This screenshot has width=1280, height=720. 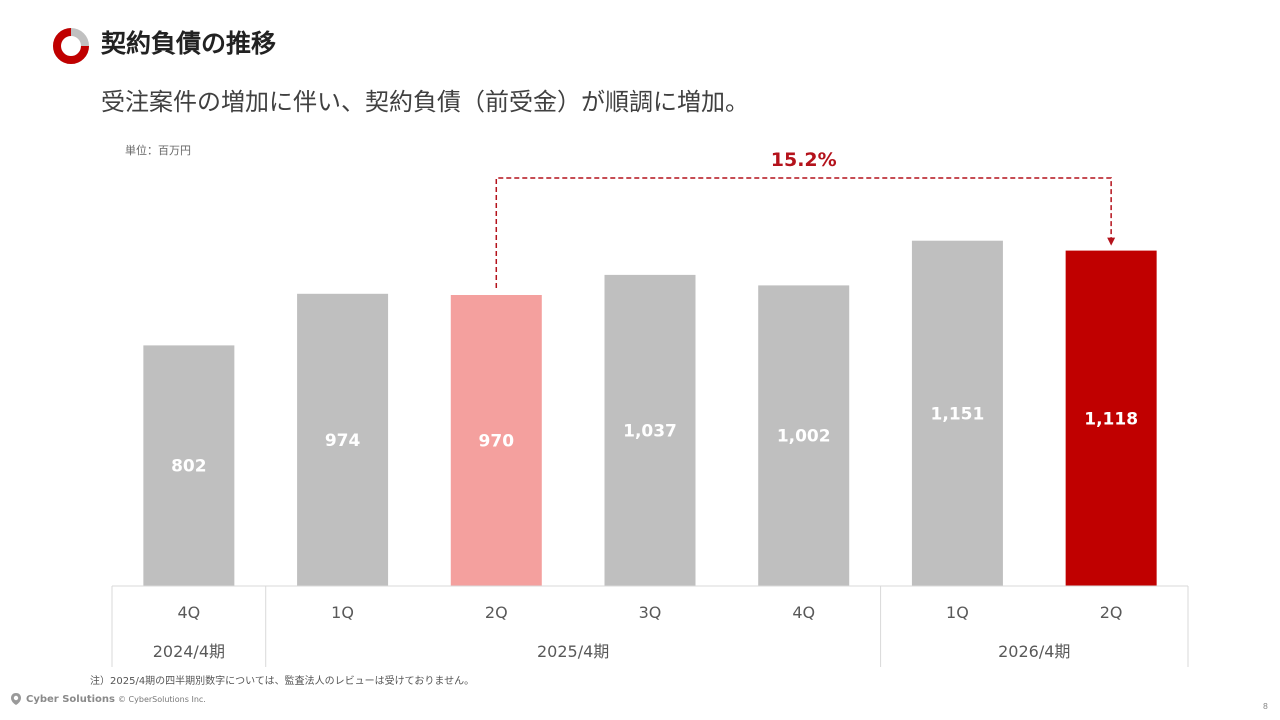 I want to click on bar-value-label: 802, so click(x=189, y=467).